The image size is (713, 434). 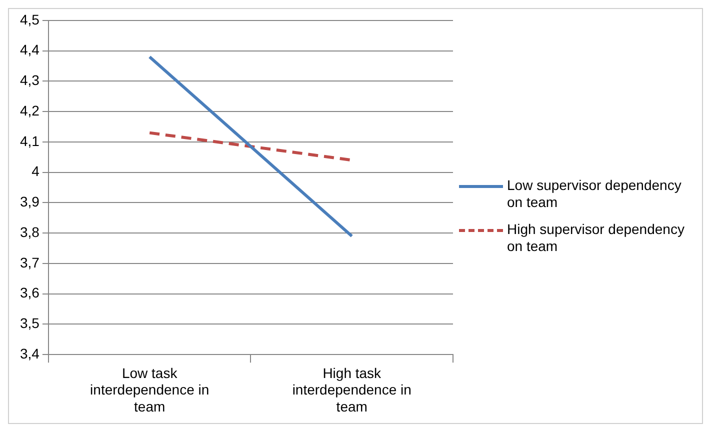 What do you see at coordinates (30, 80) in the screenshot?
I see `y-tick-label: 4,3` at bounding box center [30, 80].